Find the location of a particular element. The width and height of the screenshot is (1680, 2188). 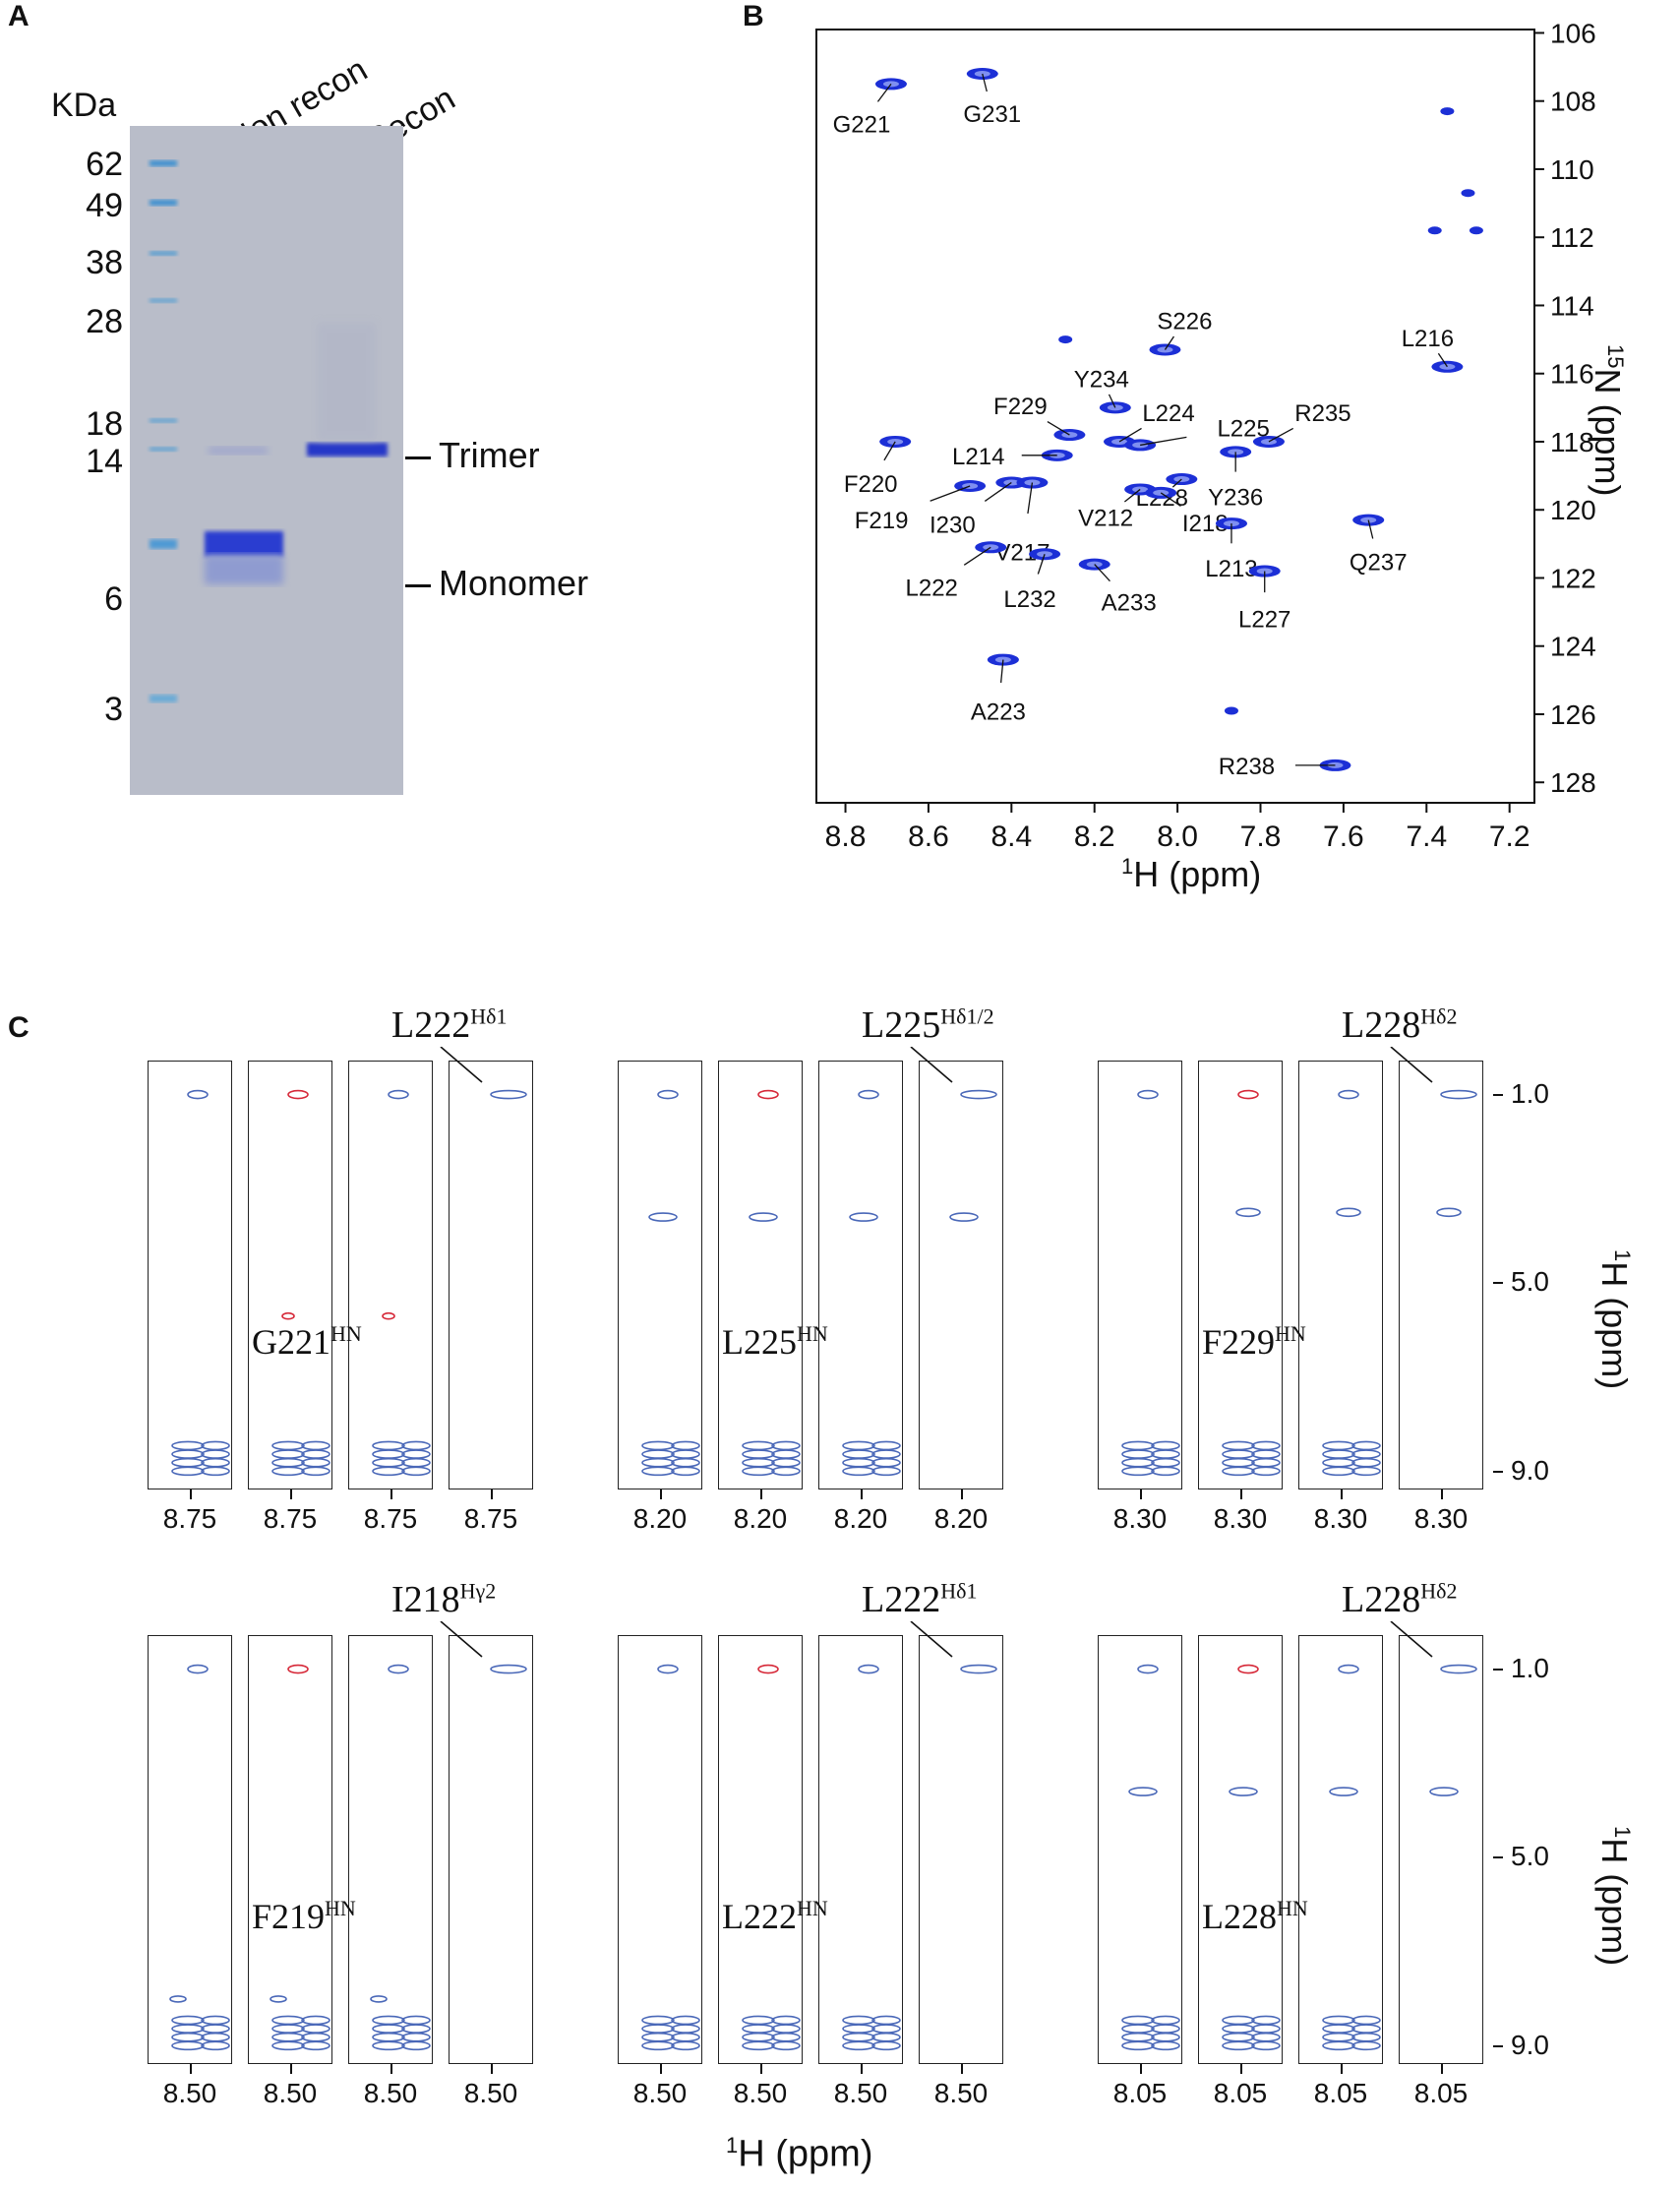

hsqc-label-A233: A233 is located at coordinates (1129, 603).